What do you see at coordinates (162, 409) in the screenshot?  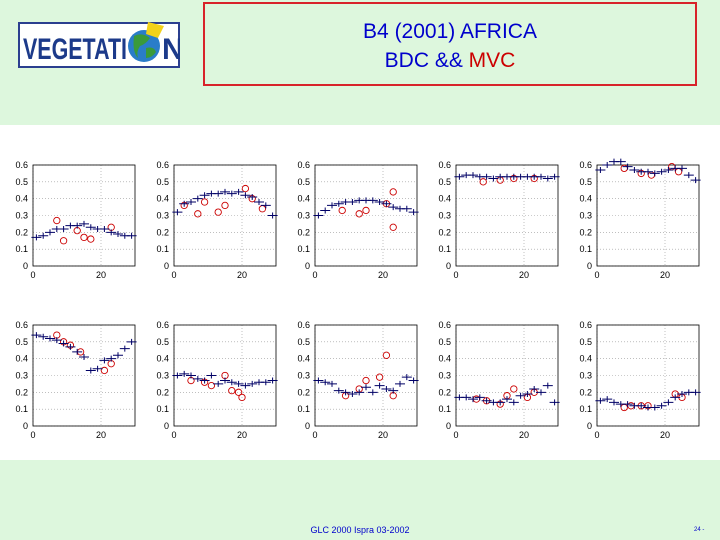 I see `panel-7-ytick-label: 0.1` at bounding box center [162, 409].